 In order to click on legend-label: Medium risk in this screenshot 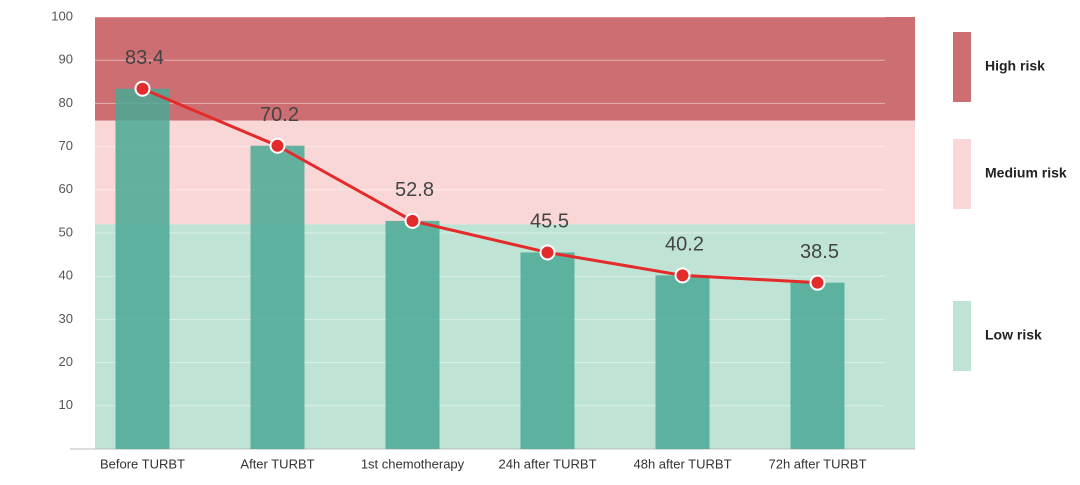, I will do `click(1026, 173)`.